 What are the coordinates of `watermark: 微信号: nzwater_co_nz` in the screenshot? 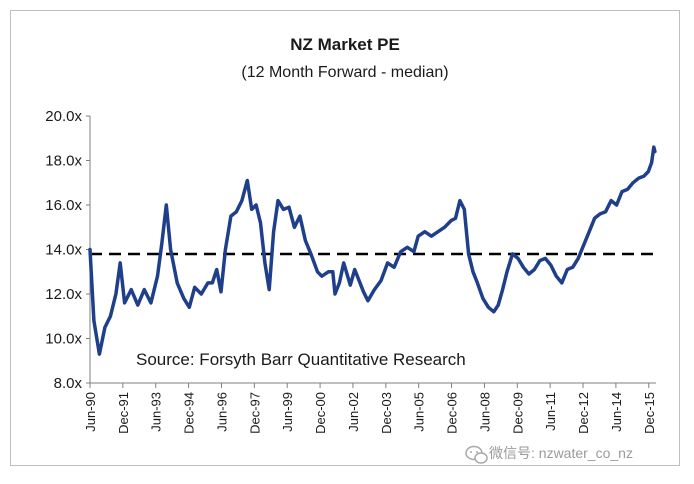 It's located at (549, 454).